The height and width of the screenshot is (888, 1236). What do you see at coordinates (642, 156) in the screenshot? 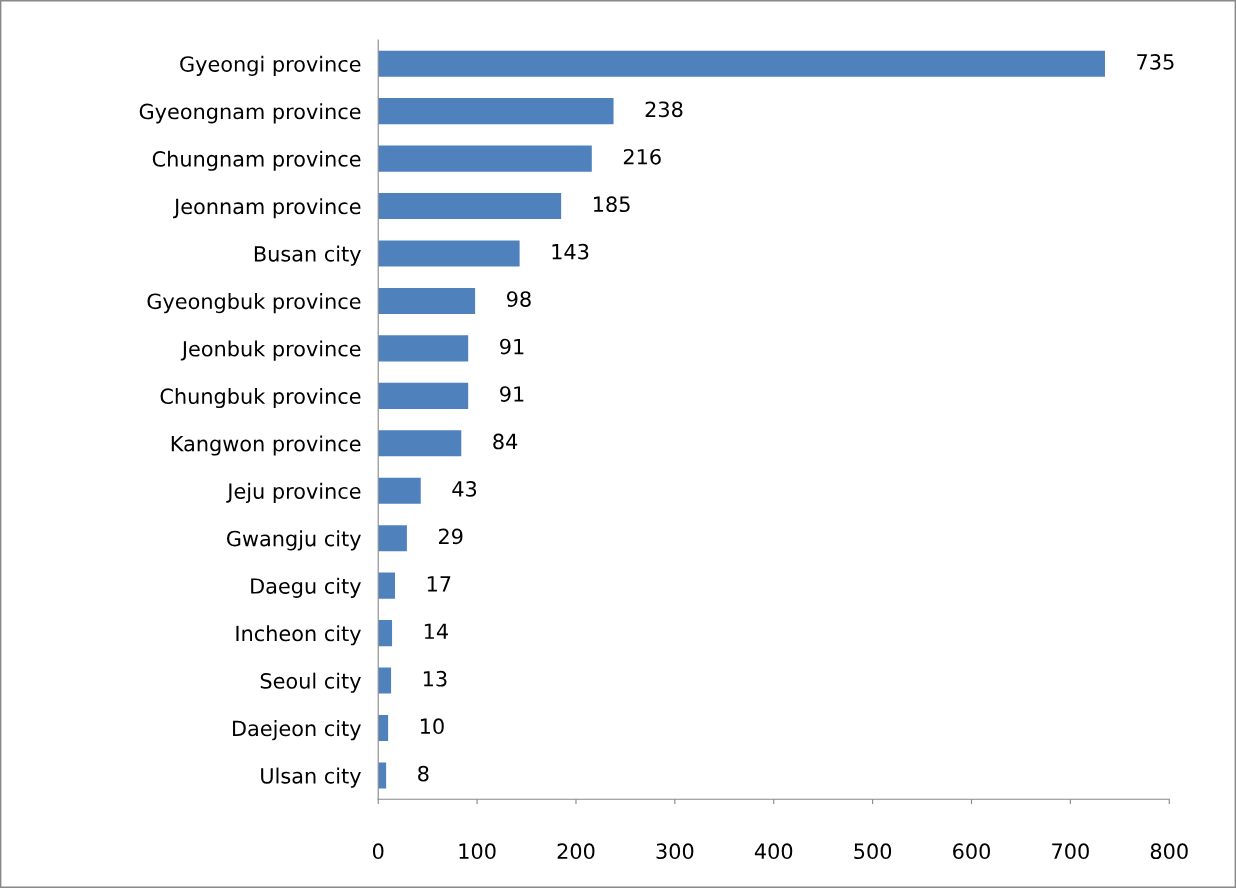
I see `data-label: 216` at bounding box center [642, 156].